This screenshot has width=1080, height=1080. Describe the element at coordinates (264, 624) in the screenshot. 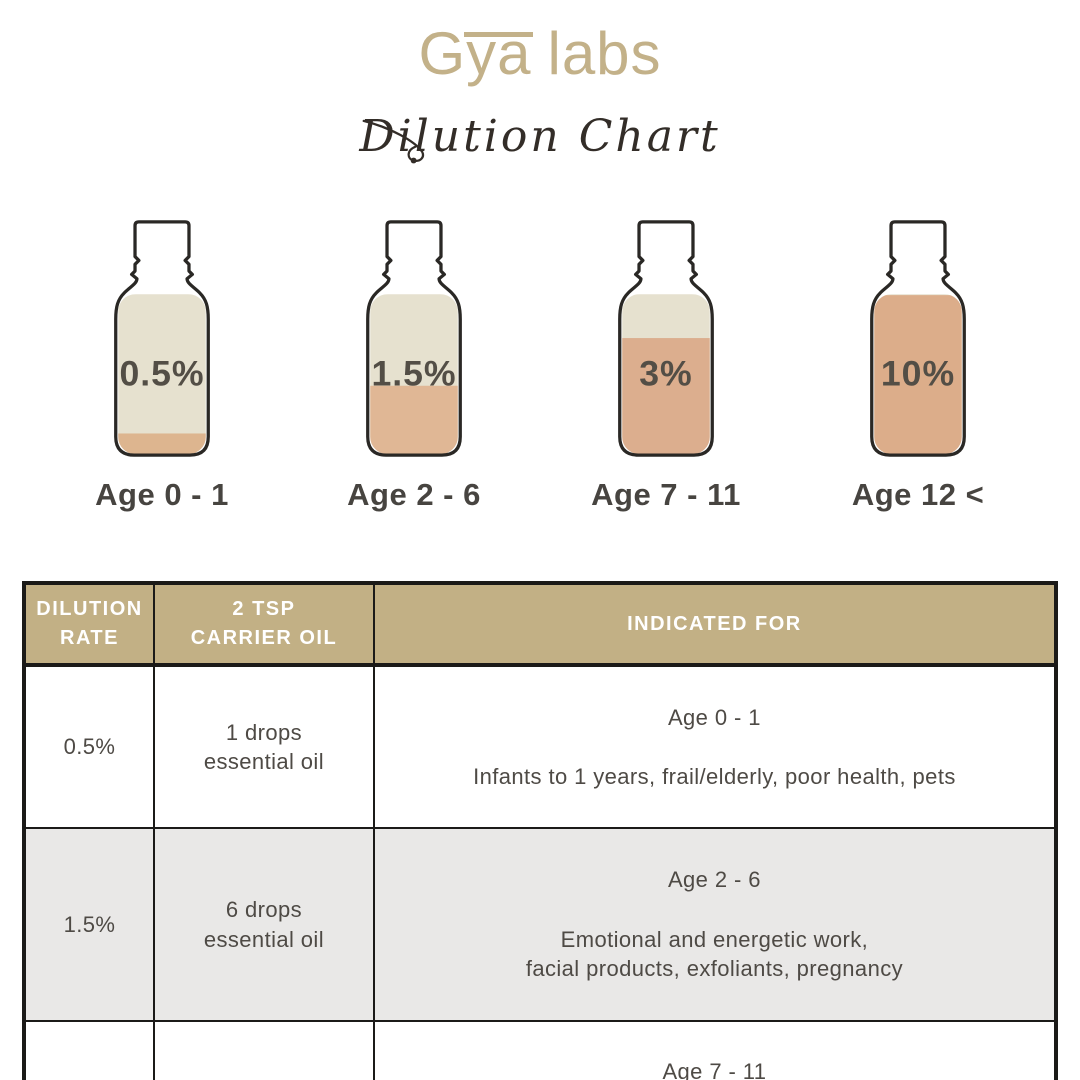

I see `table-header-carrier-oil: 2 TSP CARRIER OIL` at that location.